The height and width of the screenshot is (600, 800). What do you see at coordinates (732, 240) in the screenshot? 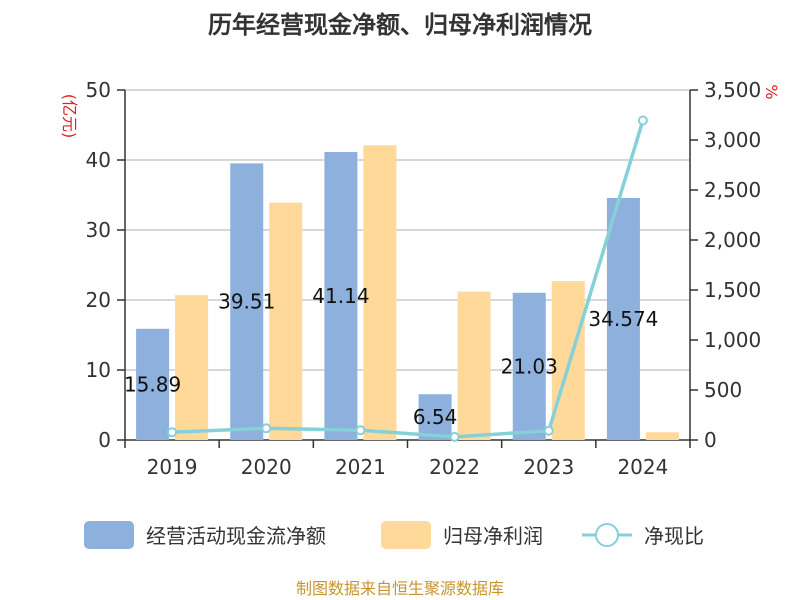
I see `right-tick-label: 2,000` at bounding box center [732, 240].